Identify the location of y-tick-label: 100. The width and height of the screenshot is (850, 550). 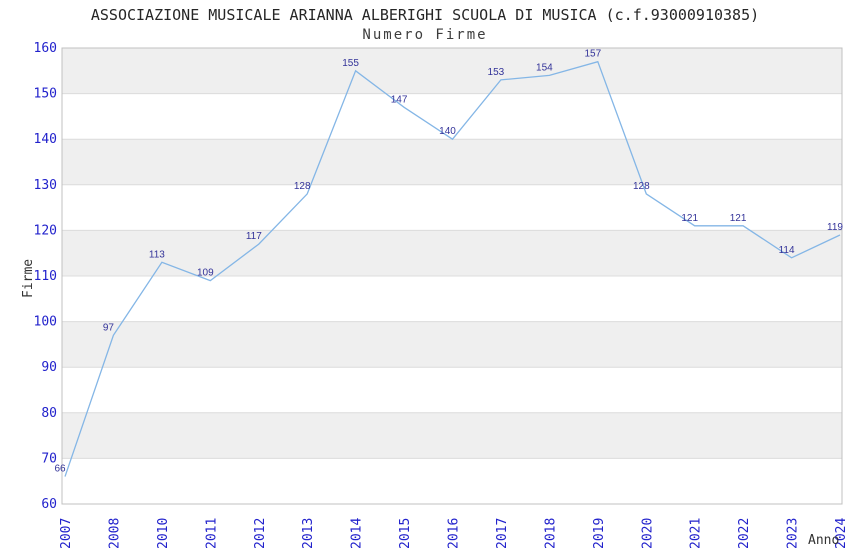
(45, 322).